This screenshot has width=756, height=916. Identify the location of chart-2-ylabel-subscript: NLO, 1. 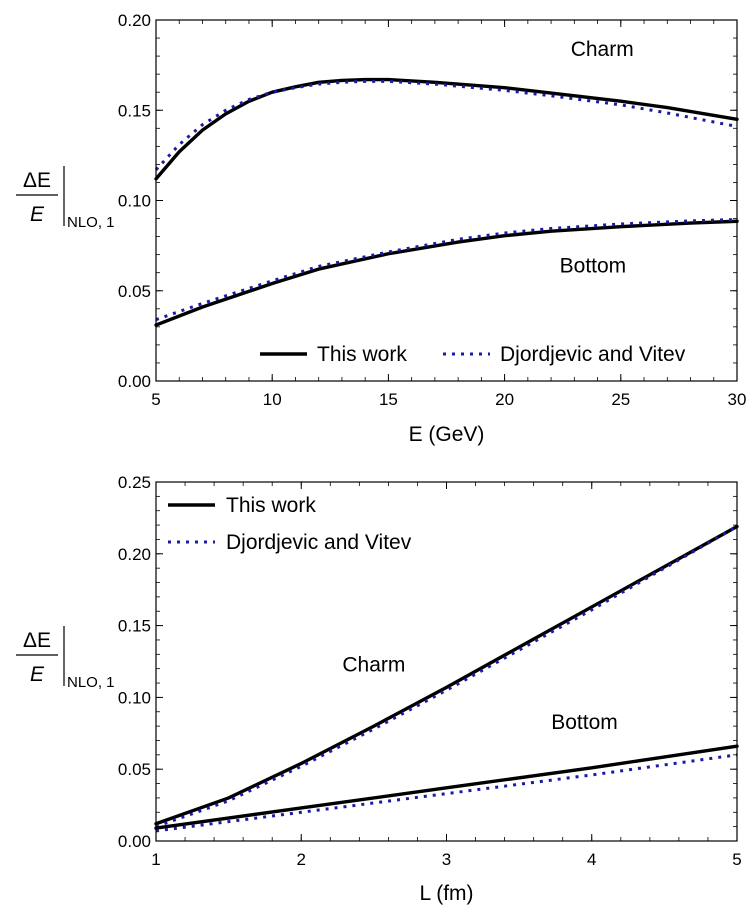
(91, 682).